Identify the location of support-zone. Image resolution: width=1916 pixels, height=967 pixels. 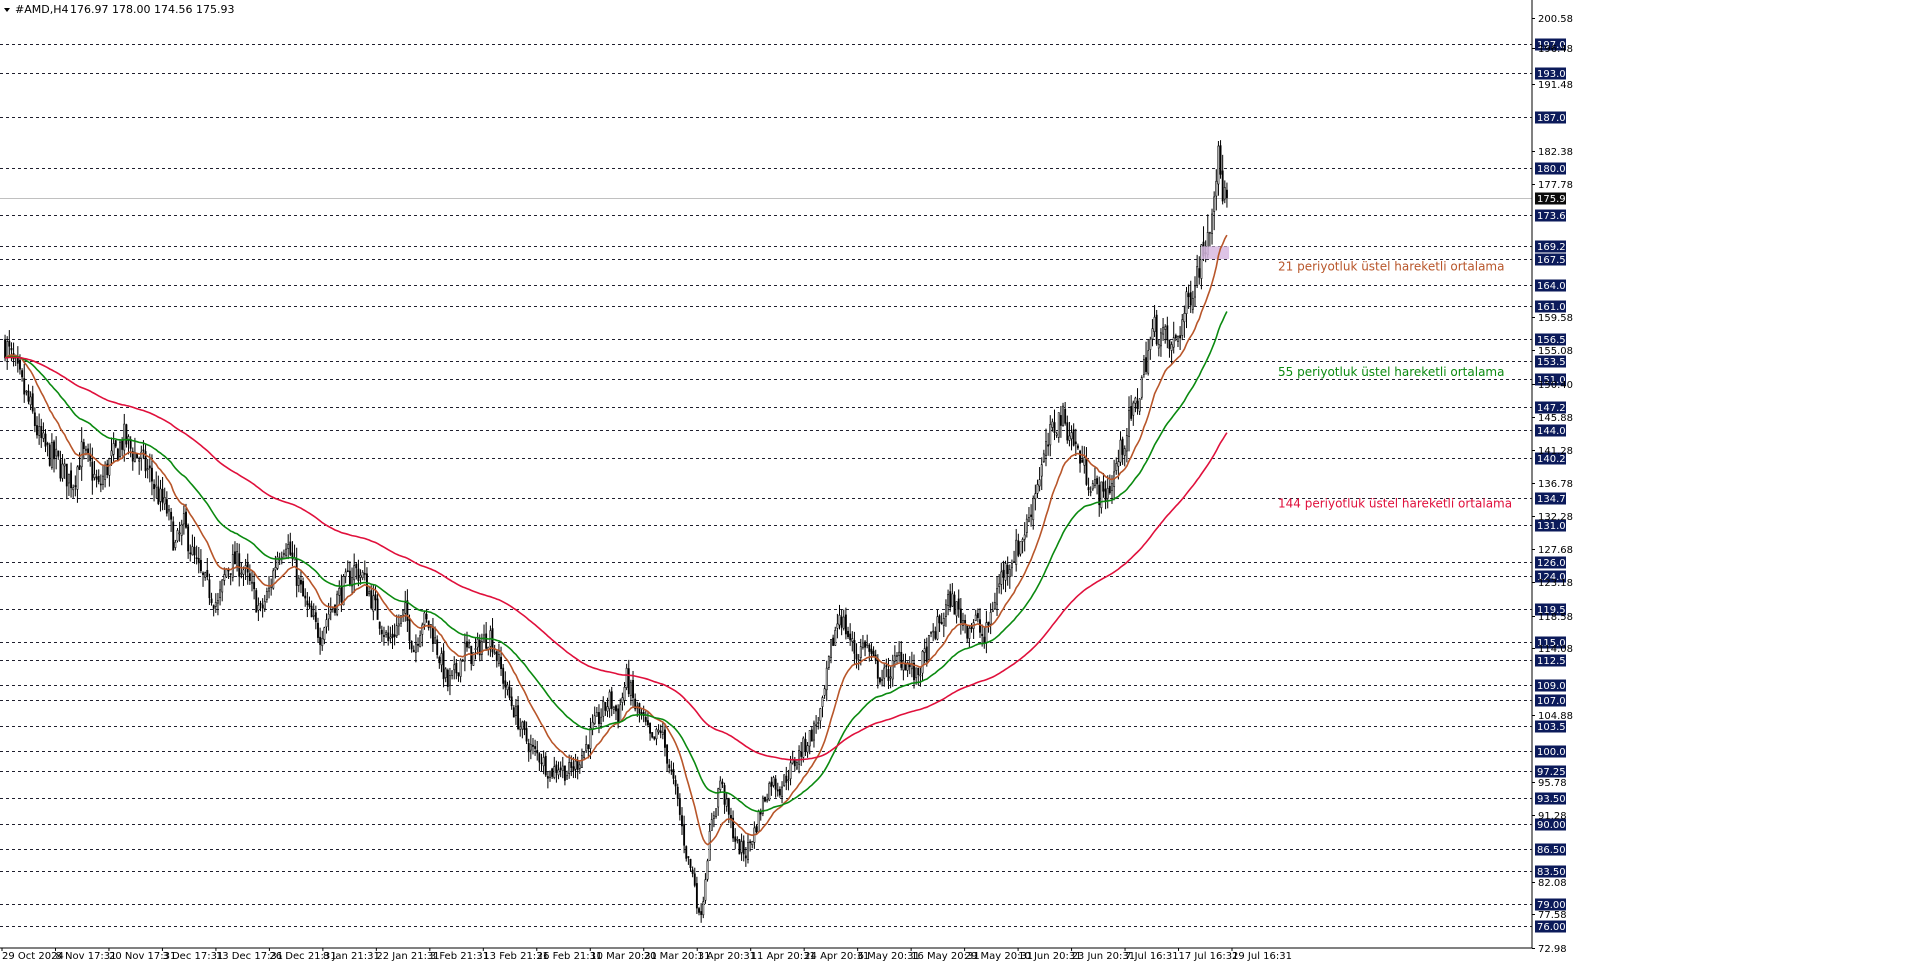
(1215, 253).